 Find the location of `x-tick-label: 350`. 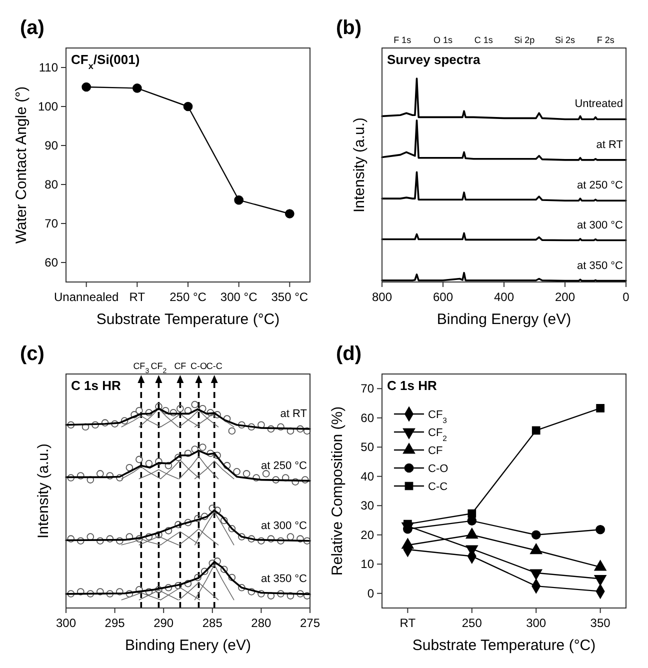

x-tick-label: 350 is located at coordinates (600, 623).